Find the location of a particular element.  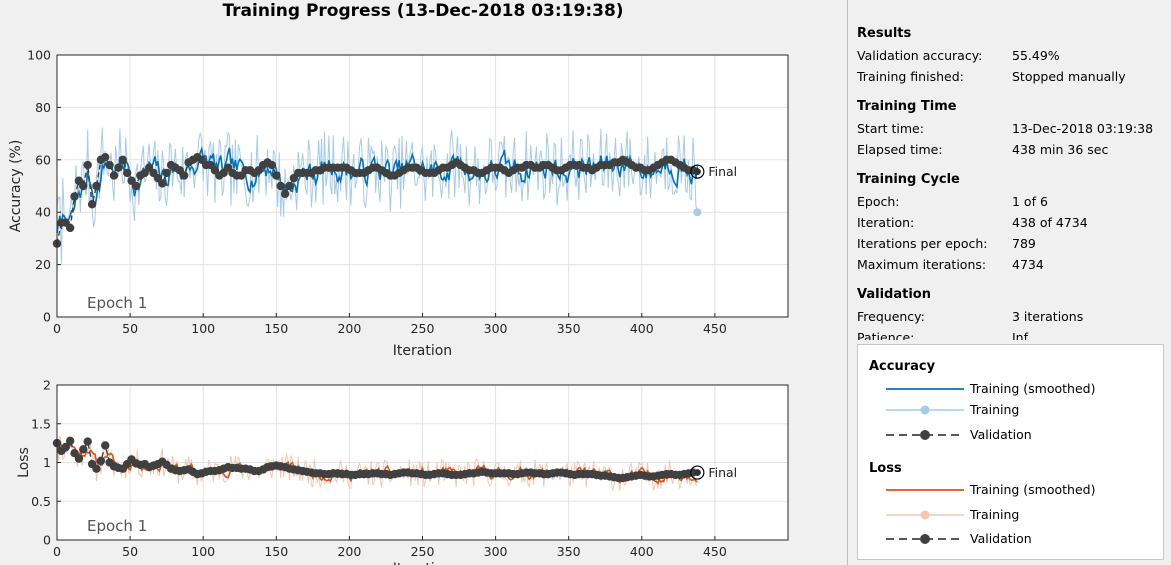

x-tick-label: 50 is located at coordinates (130, 551).